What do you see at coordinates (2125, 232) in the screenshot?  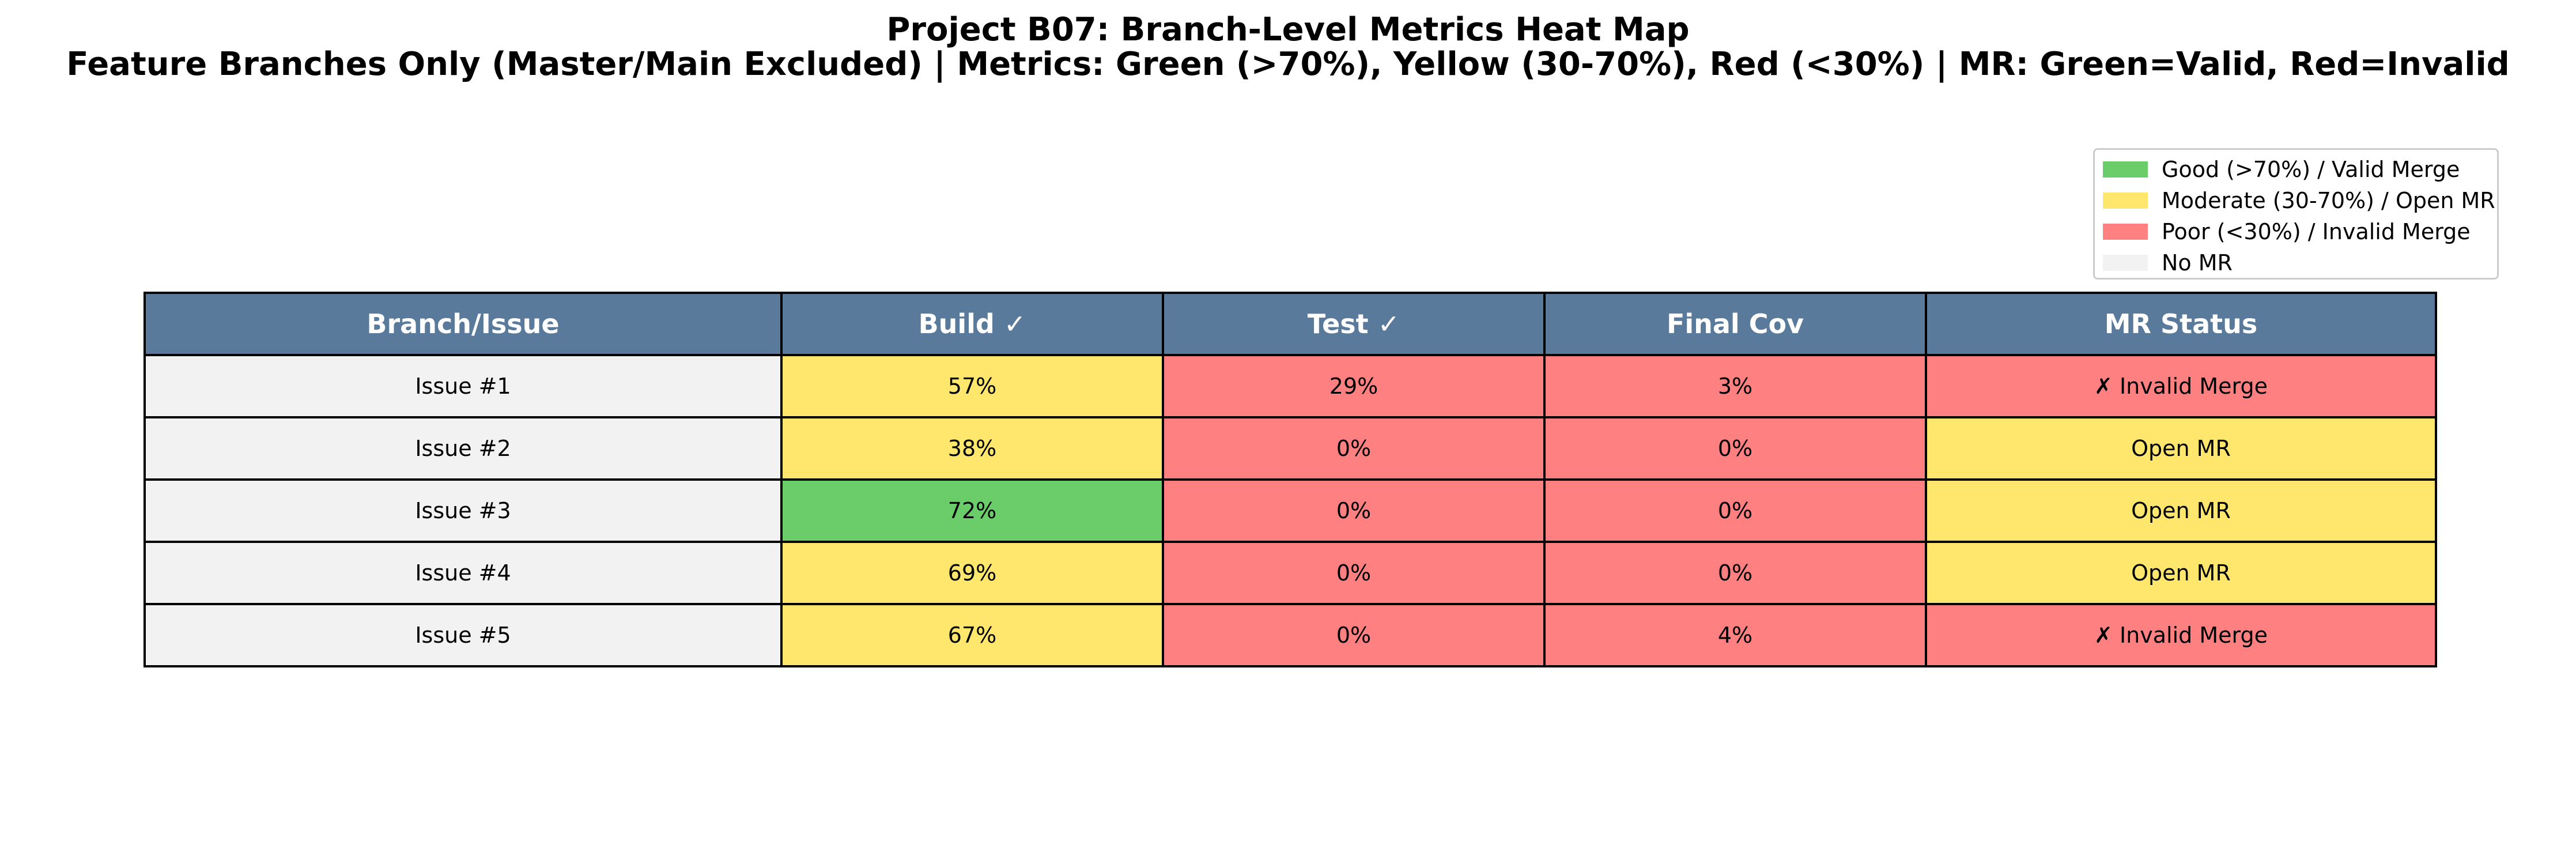 I see `legend-swatch-poor` at bounding box center [2125, 232].